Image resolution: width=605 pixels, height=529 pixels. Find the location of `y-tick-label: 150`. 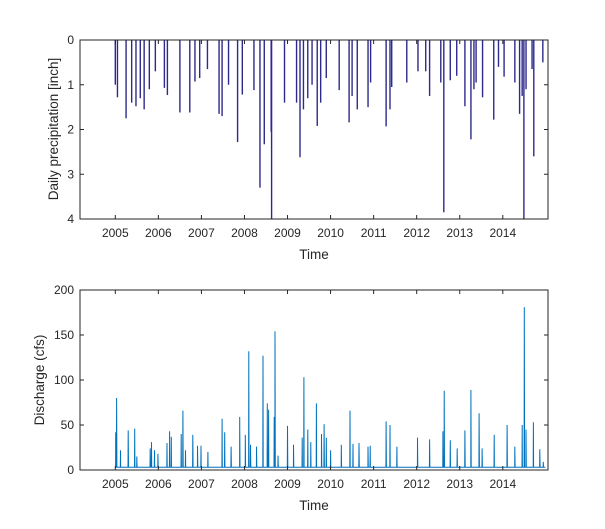

y-tick-label: 150 is located at coordinates (64, 335).